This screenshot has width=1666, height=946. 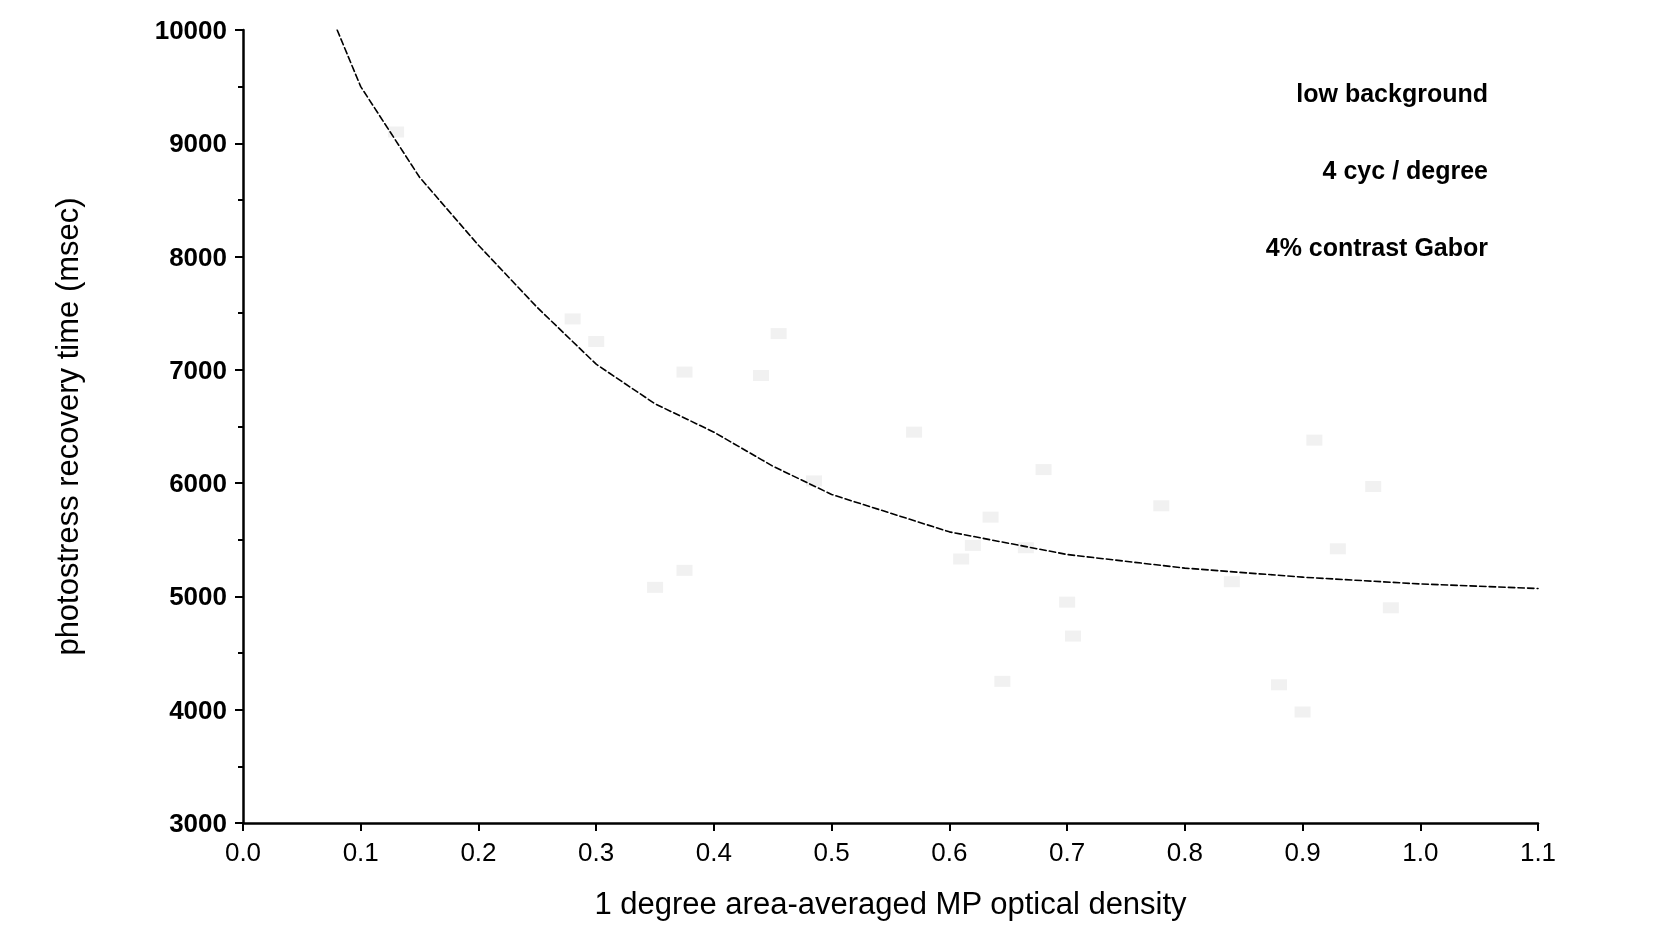 What do you see at coordinates (360, 852) in the screenshot?
I see `x-tick-label: 0.1` at bounding box center [360, 852].